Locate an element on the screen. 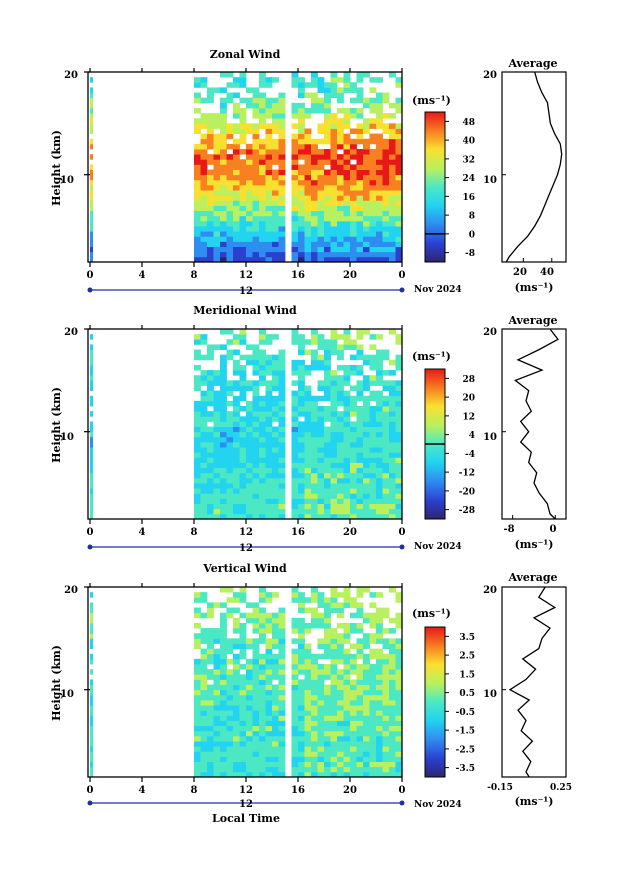 The width and height of the screenshot is (625, 873). vertical-day-label: 12 is located at coordinates (246, 804).